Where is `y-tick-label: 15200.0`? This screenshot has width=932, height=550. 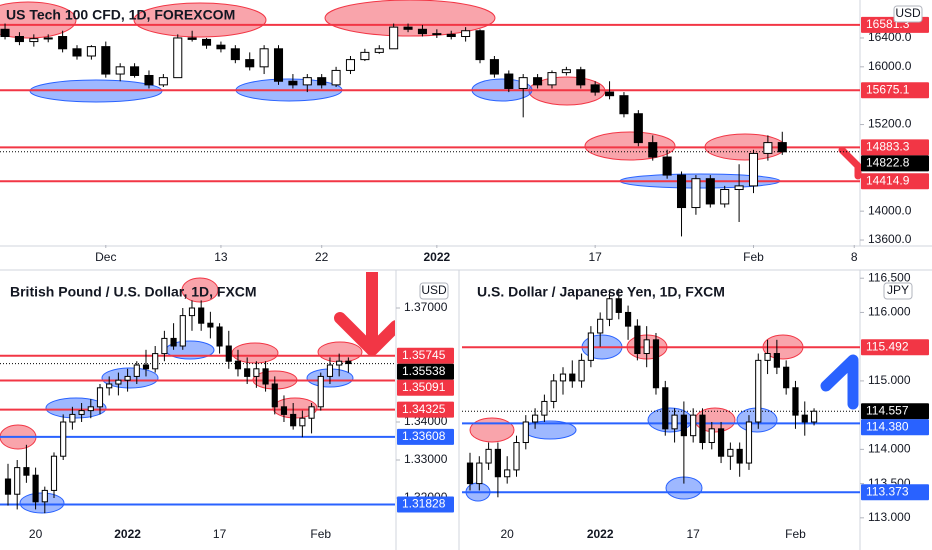 y-tick-label: 15200.0 is located at coordinates (890, 124).